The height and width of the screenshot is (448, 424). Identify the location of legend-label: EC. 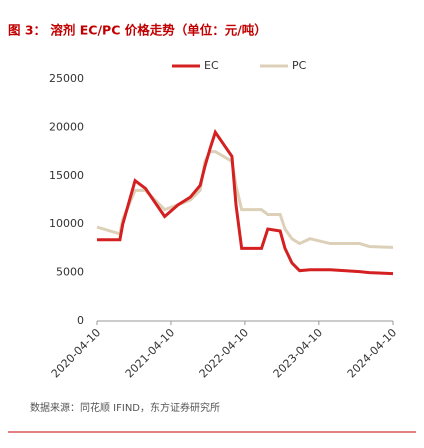
(211, 65).